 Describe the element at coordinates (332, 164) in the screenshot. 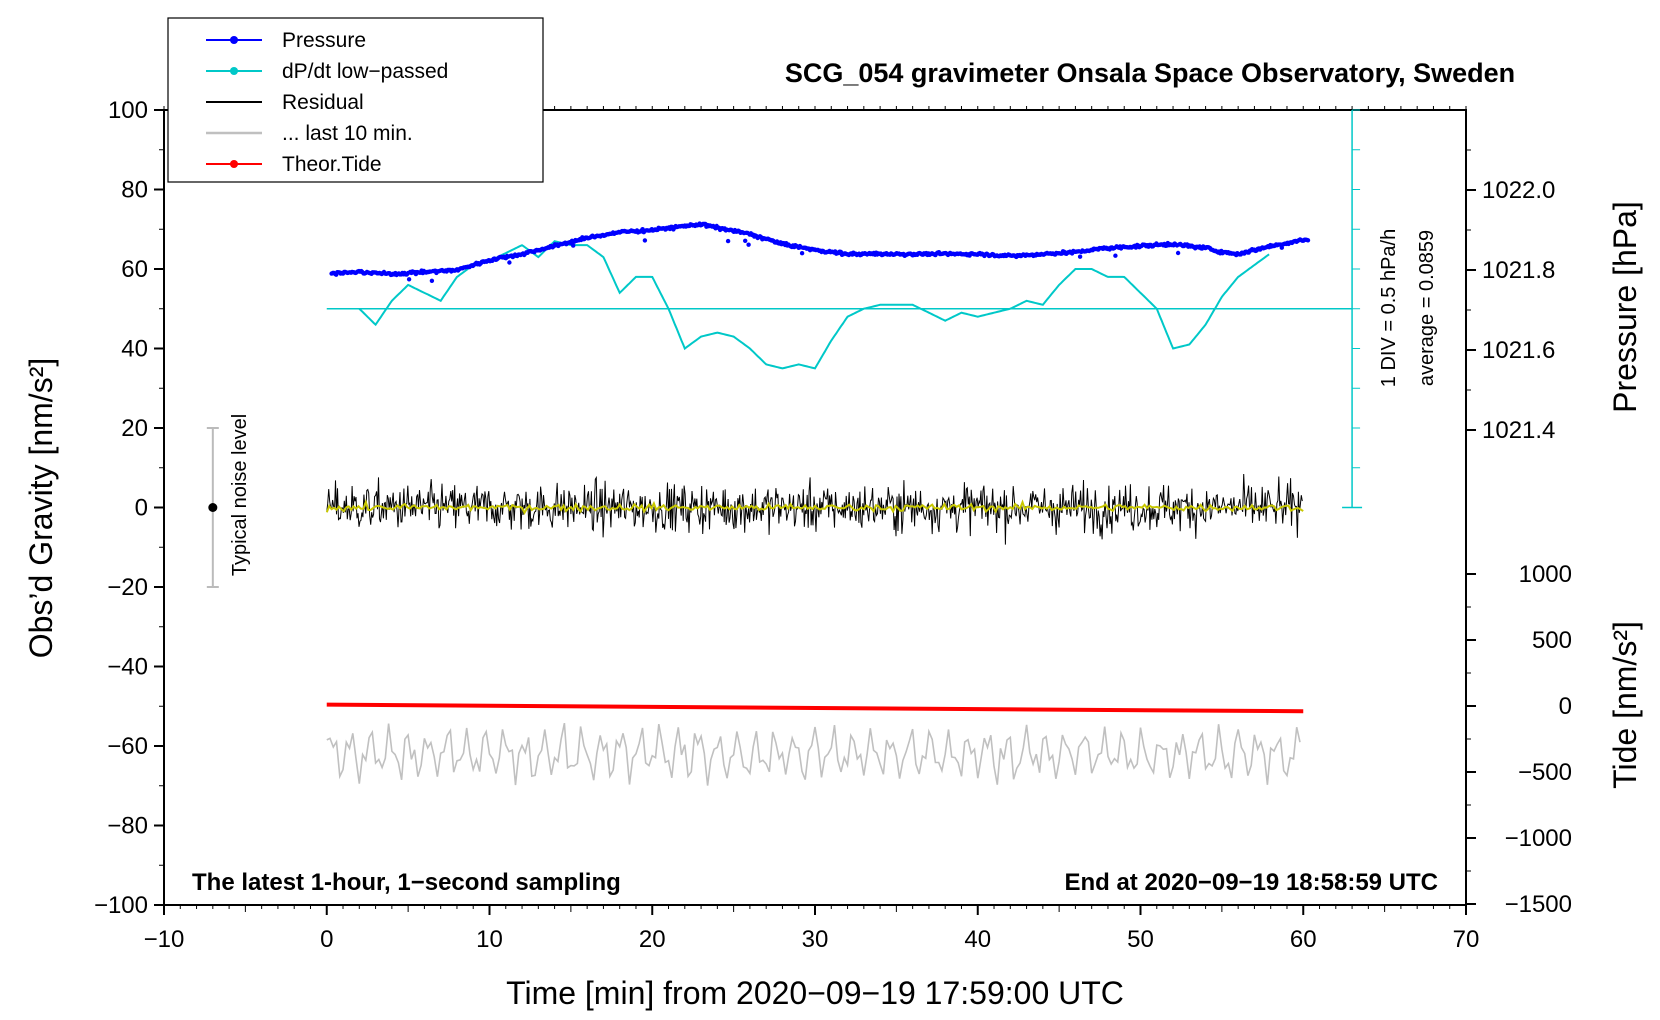

I see `legend-label: Theor.Tide` at that location.